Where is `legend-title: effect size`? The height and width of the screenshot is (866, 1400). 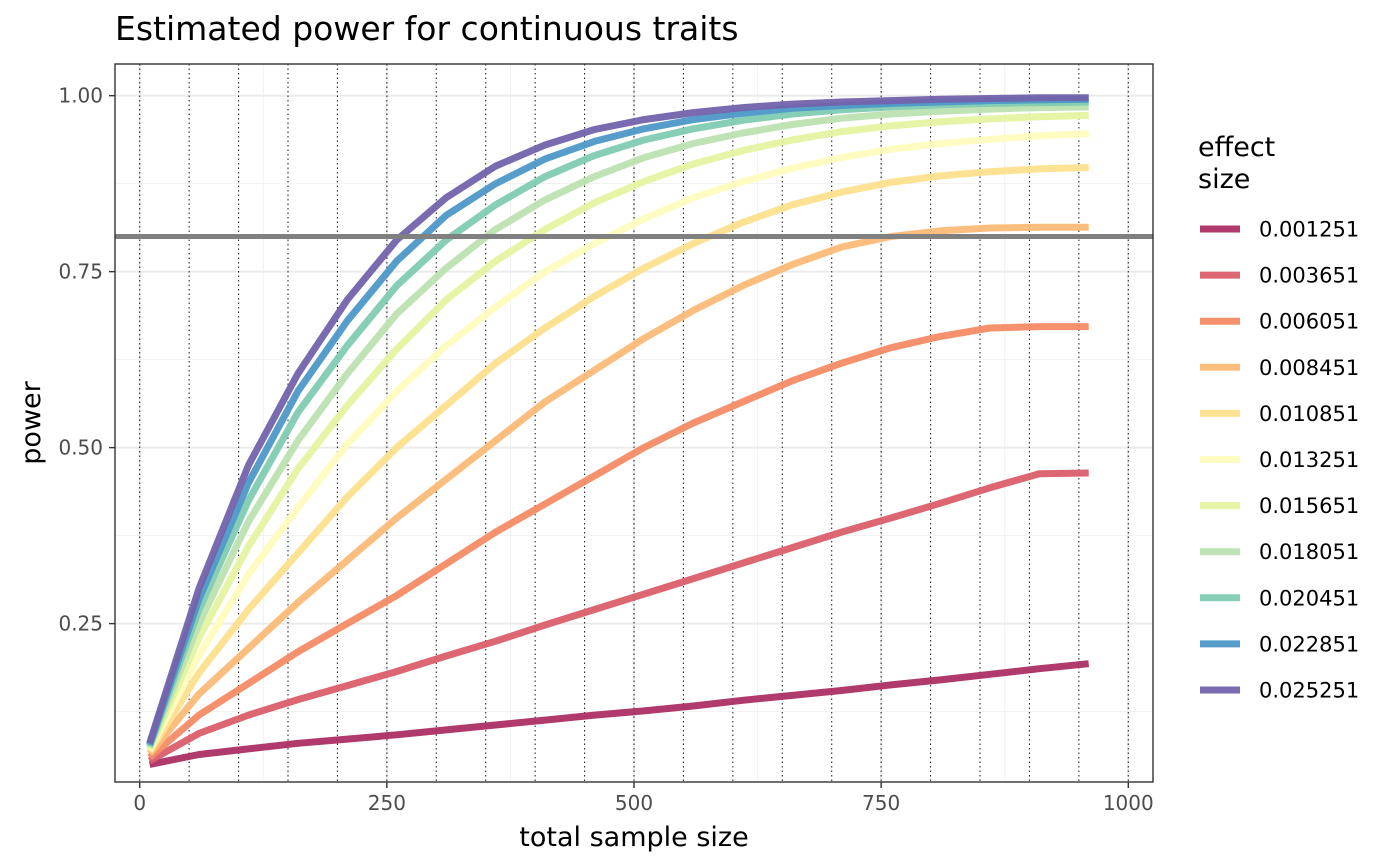
legend-title: effect size is located at coordinates (1236, 163).